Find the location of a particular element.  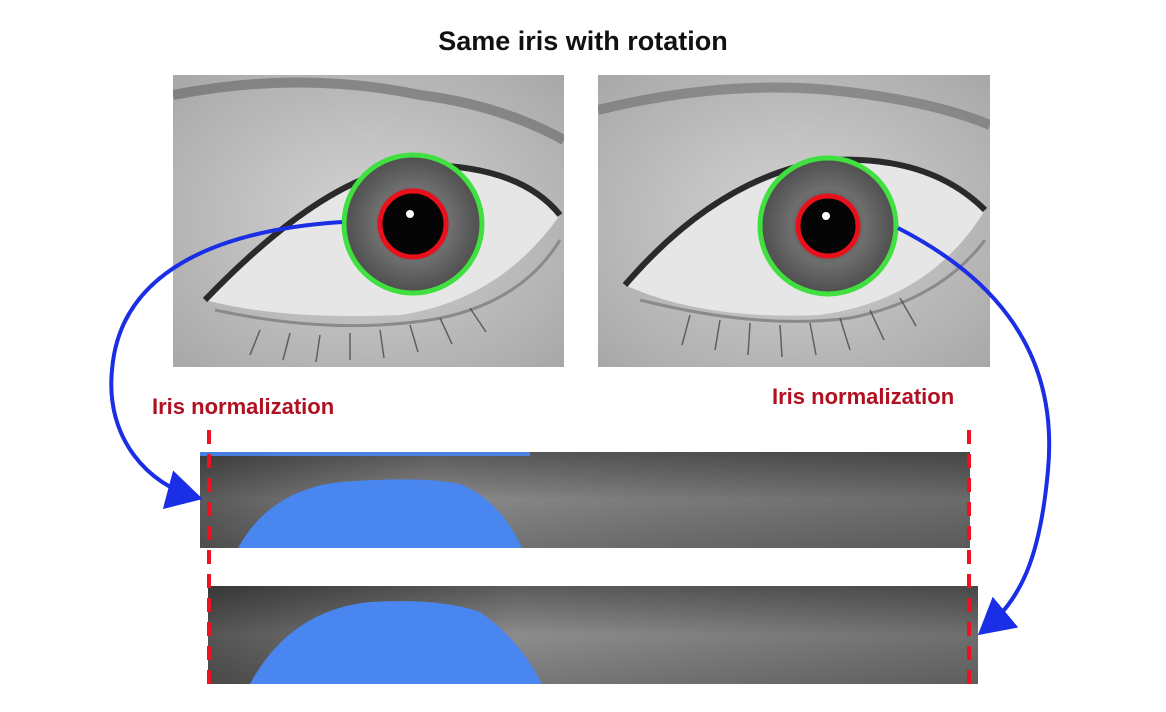

left-eye-photo is located at coordinates (368, 221).